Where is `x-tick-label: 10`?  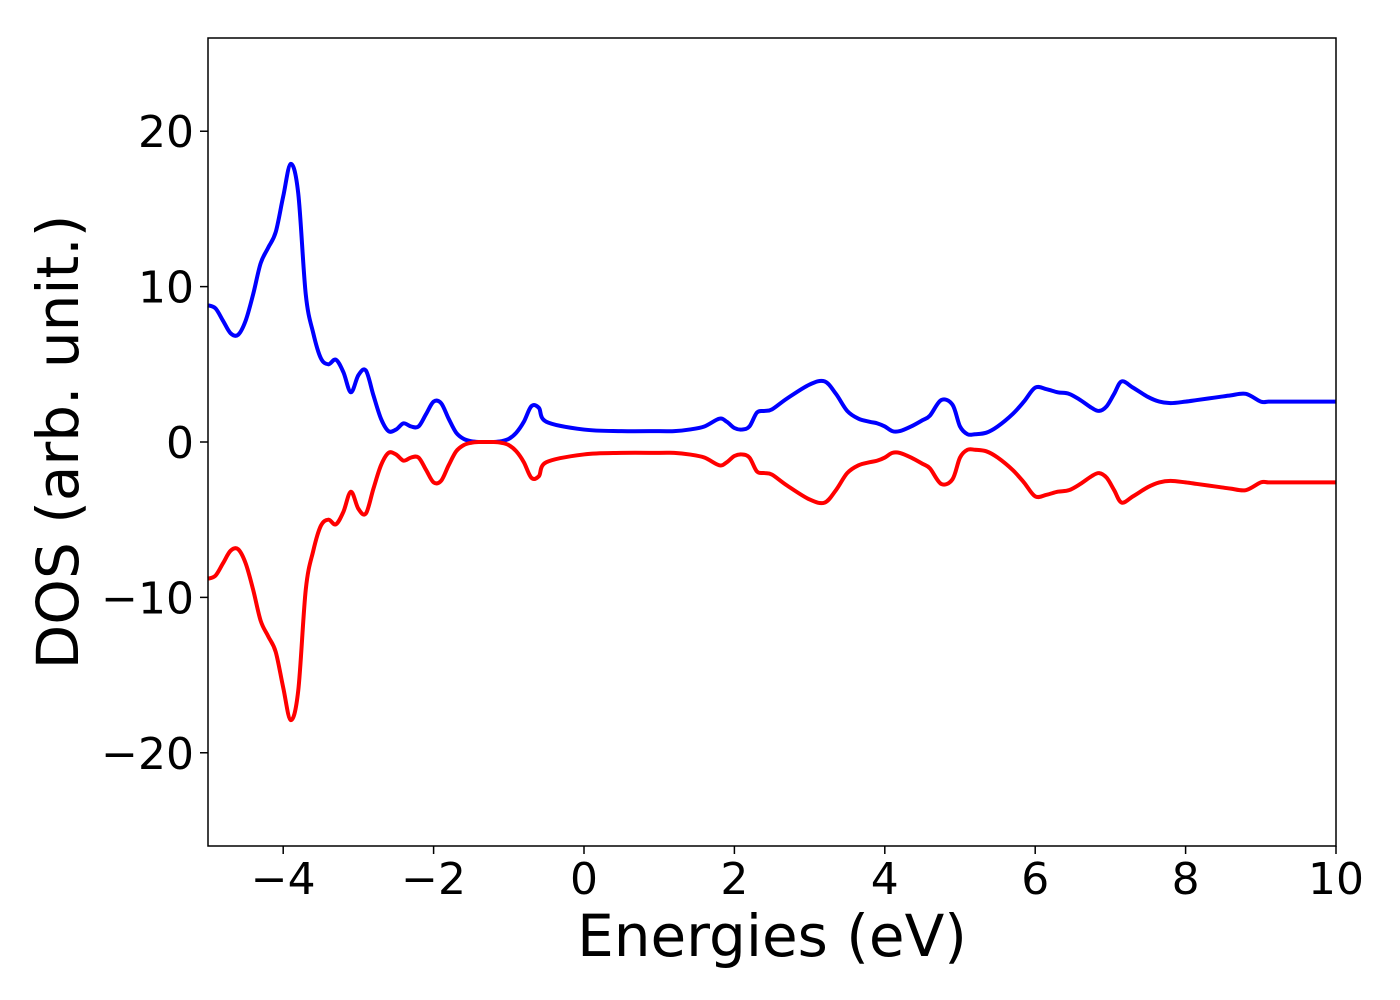 x-tick-label: 10 is located at coordinates (1336, 879).